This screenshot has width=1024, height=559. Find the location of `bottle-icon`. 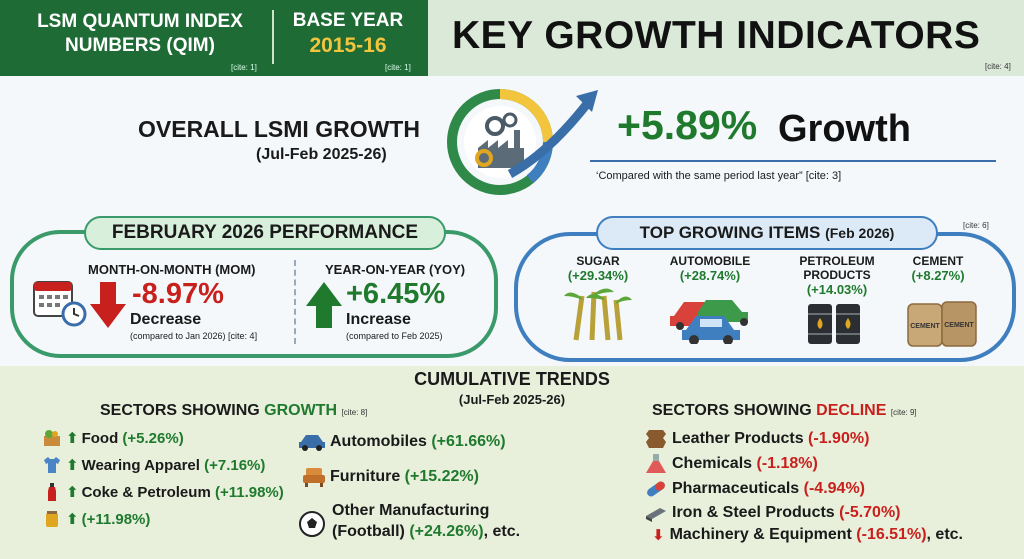

bottle-icon is located at coordinates (52, 492).